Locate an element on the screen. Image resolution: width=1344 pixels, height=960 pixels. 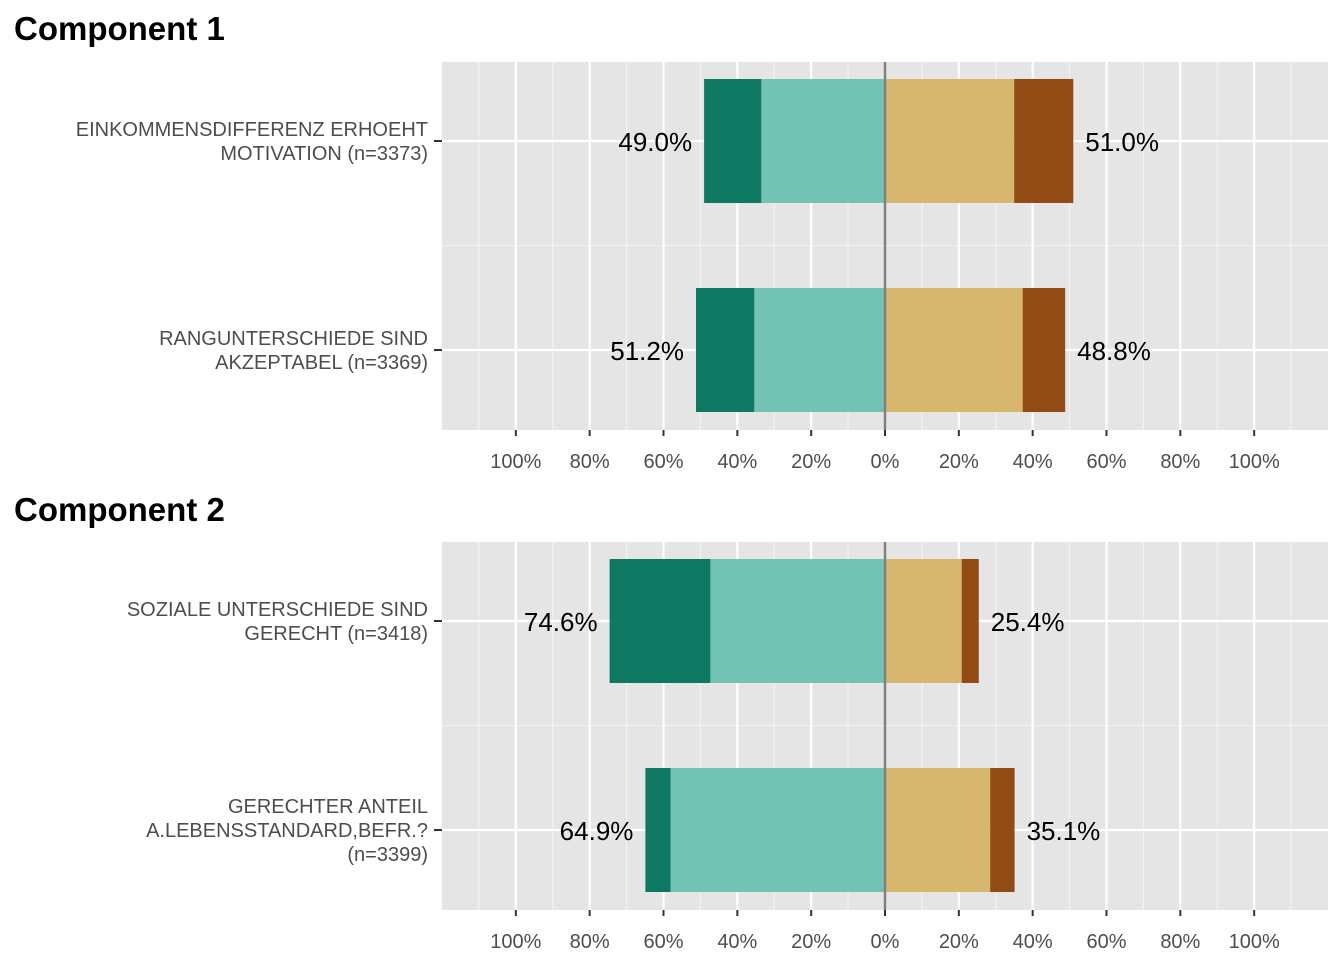
category-label: SOZIALE UNTERSCHIEDE SIND is located at coordinates (277, 610).